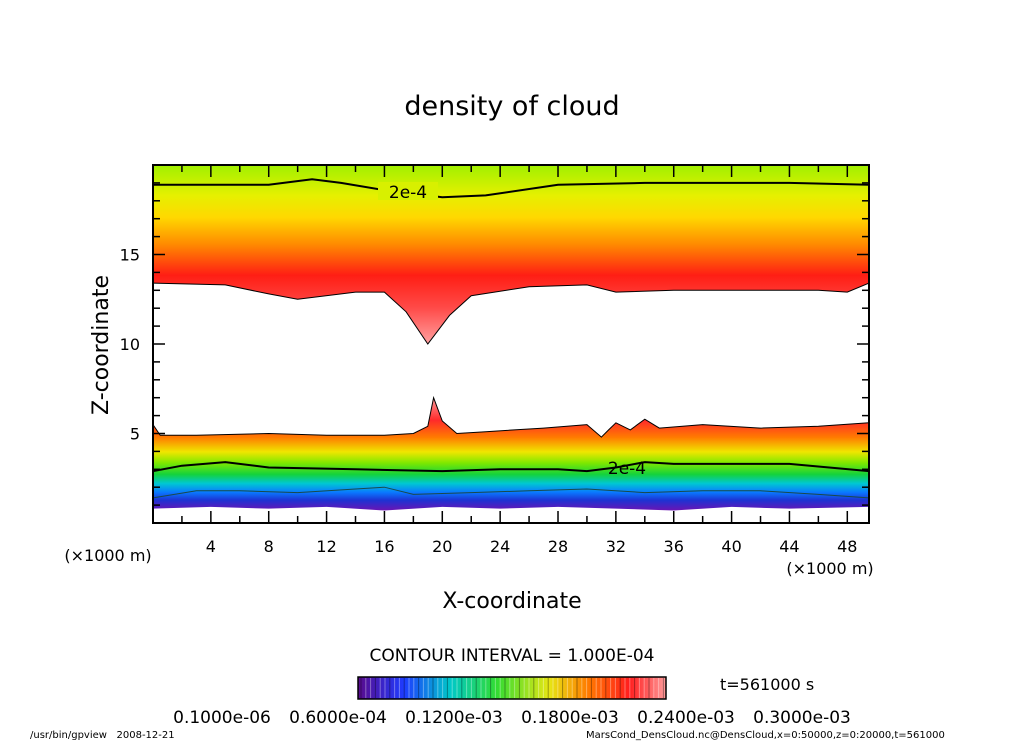  What do you see at coordinates (511, 601) in the screenshot?
I see `x-axis-label: X-coordinate` at bounding box center [511, 601].